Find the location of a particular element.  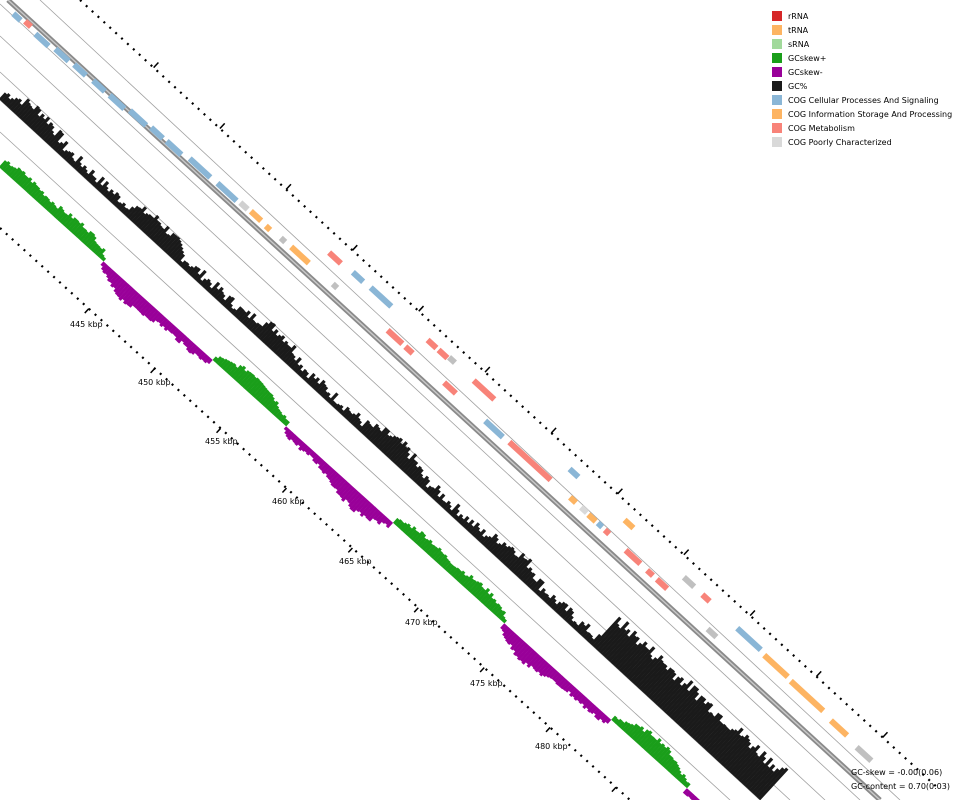

legend-swatch is located at coordinates (777, 58).